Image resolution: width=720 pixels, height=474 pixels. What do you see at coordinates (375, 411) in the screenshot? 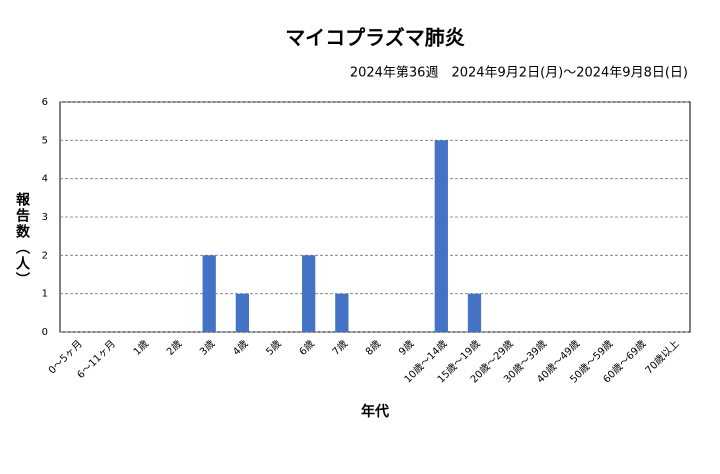
I see `x-axis-title: 年代` at bounding box center [375, 411].